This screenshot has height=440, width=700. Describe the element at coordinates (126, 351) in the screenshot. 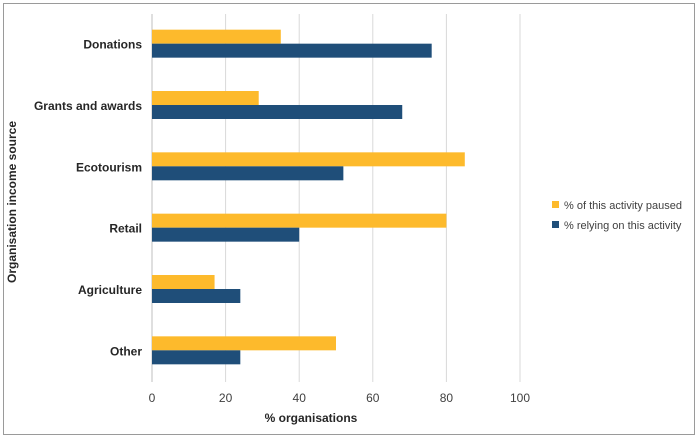

I see `category-label: Other` at that location.